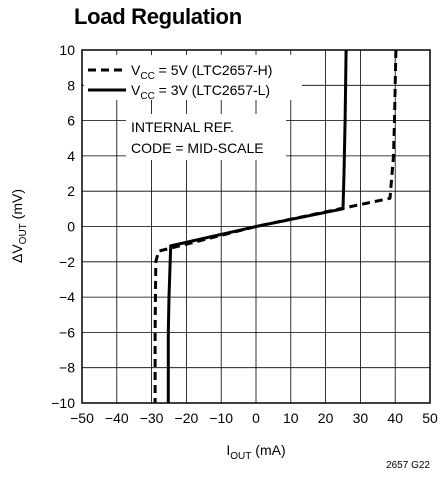 The height and width of the screenshot is (486, 440). Describe the element at coordinates (182, 127) in the screenshot. I see `annotation-internal-ref: INTERNAL REF.` at that location.